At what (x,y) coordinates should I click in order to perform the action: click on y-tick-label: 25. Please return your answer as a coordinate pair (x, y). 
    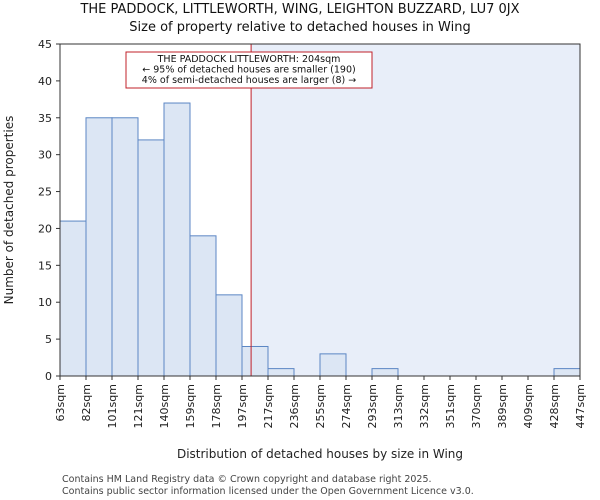
    Looking at the image, I should click on (45, 192).